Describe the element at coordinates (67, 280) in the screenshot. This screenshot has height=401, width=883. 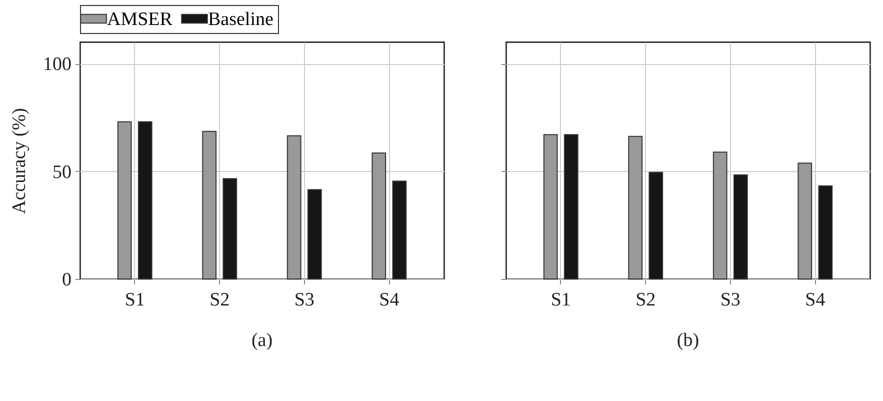
I see `y-tick-label: 0` at that location.